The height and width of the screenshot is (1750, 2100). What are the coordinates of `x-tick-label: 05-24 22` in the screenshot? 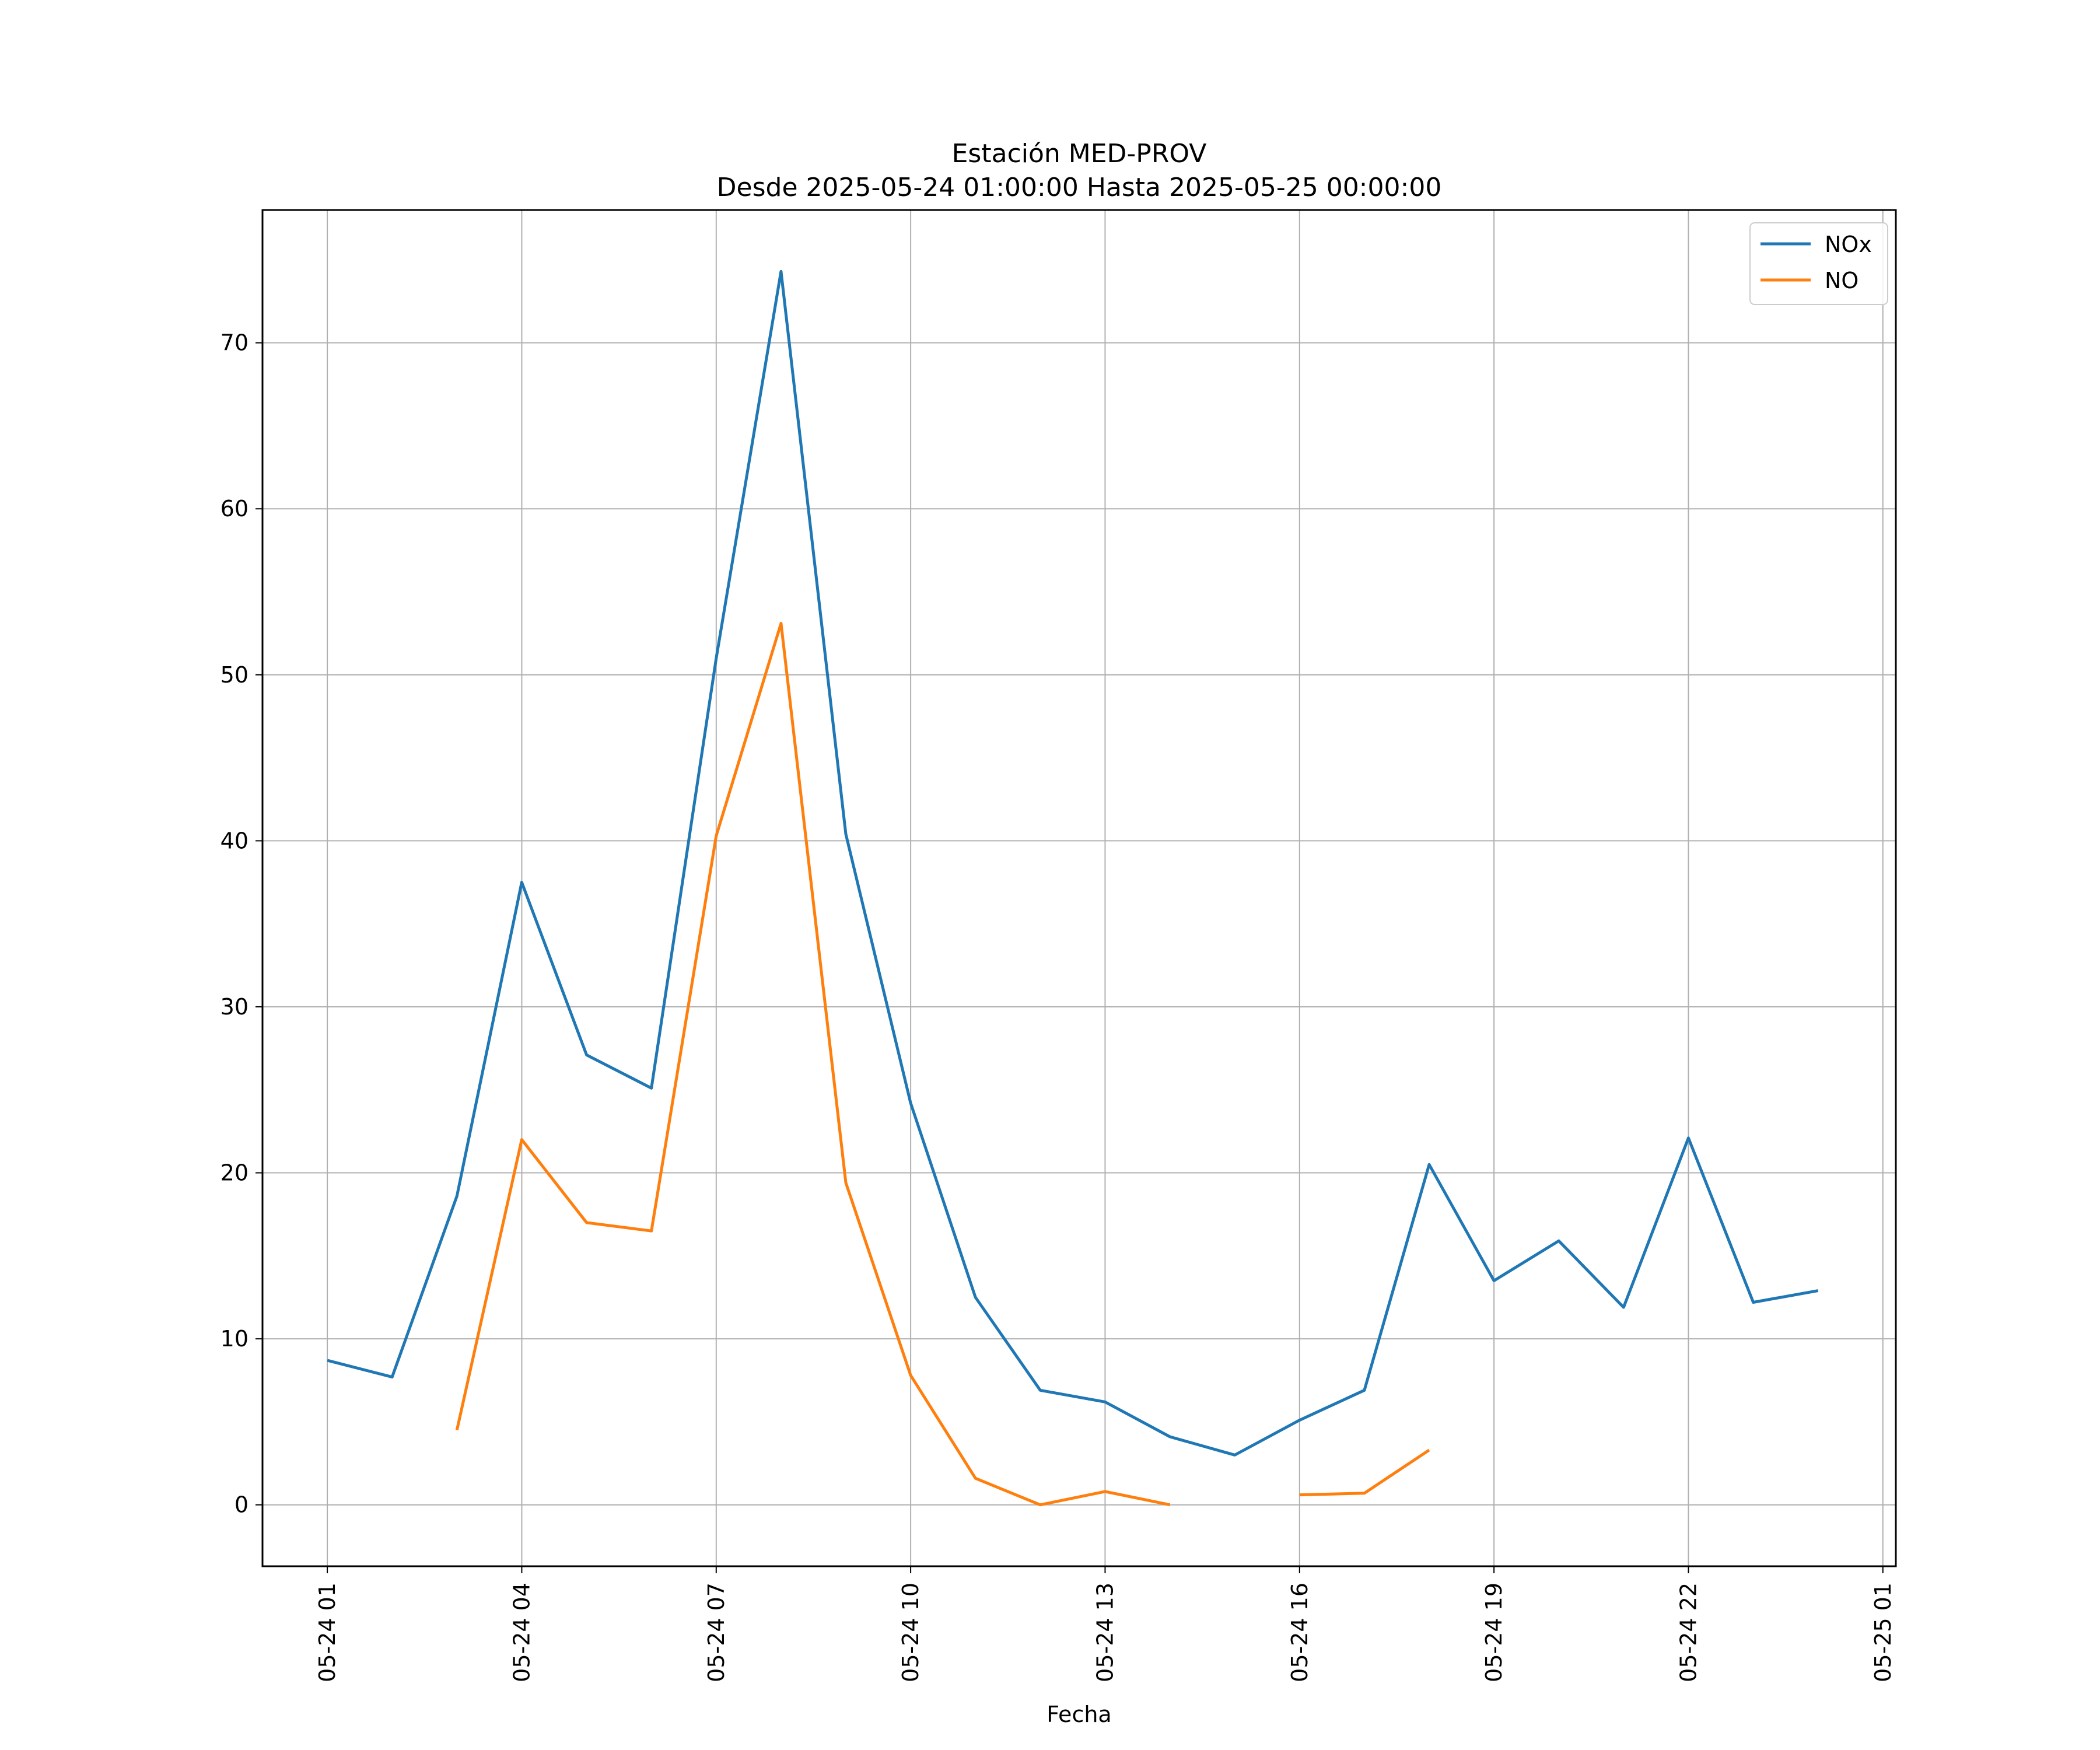 It's located at (1688, 1632).